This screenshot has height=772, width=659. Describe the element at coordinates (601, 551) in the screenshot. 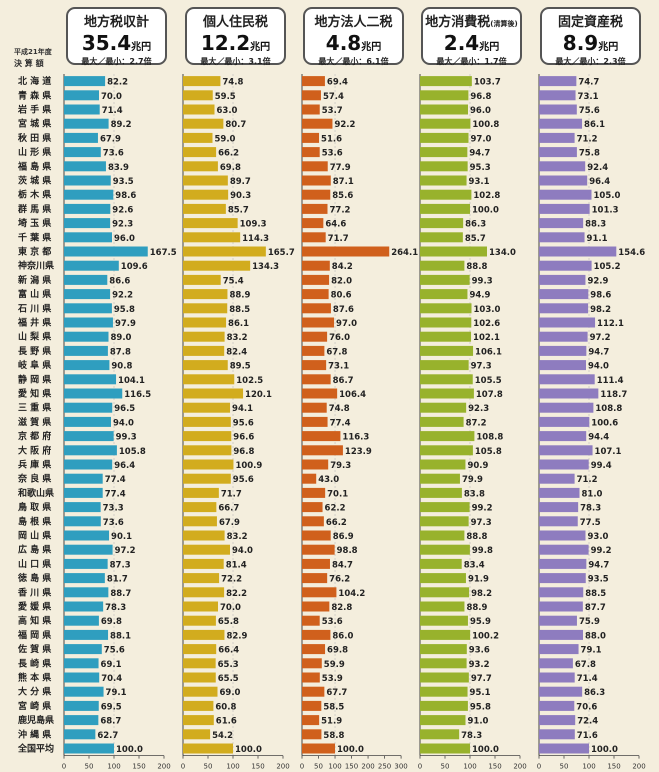

I see `data-label: 99.2` at that location.